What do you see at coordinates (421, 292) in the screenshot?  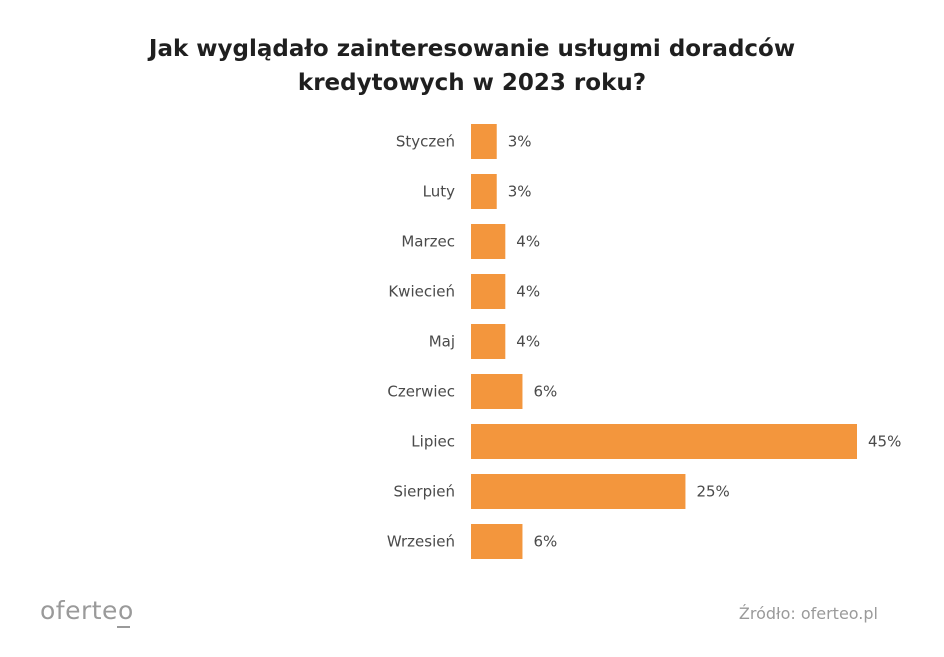 I see `category-label: Kwiecień` at bounding box center [421, 292].